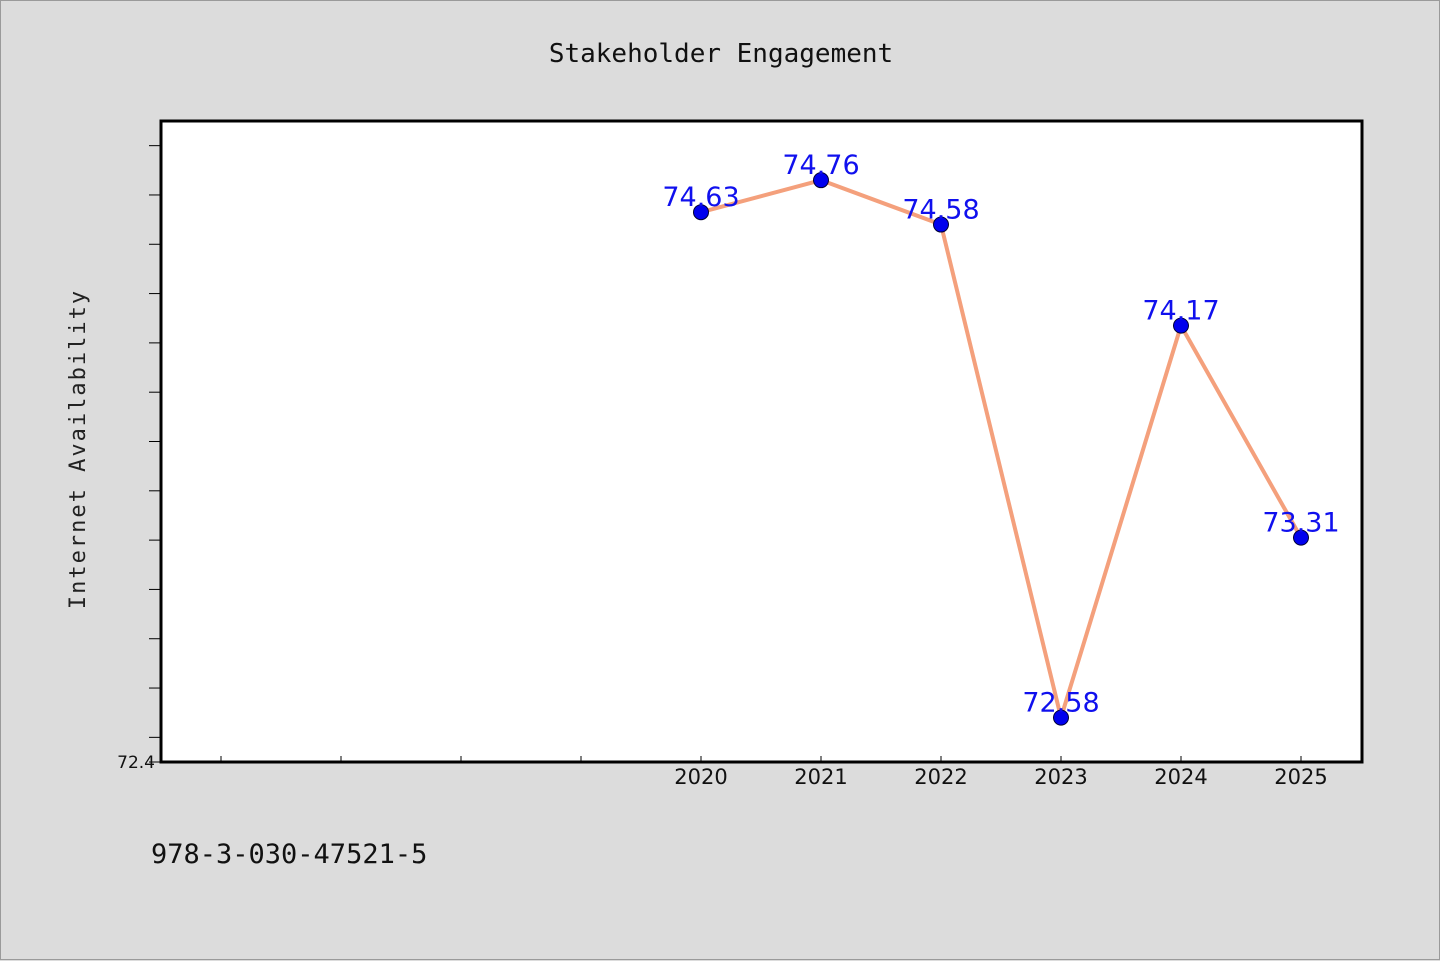  Describe the element at coordinates (820, 777) in the screenshot. I see `x-tick-label: 2021` at that location.